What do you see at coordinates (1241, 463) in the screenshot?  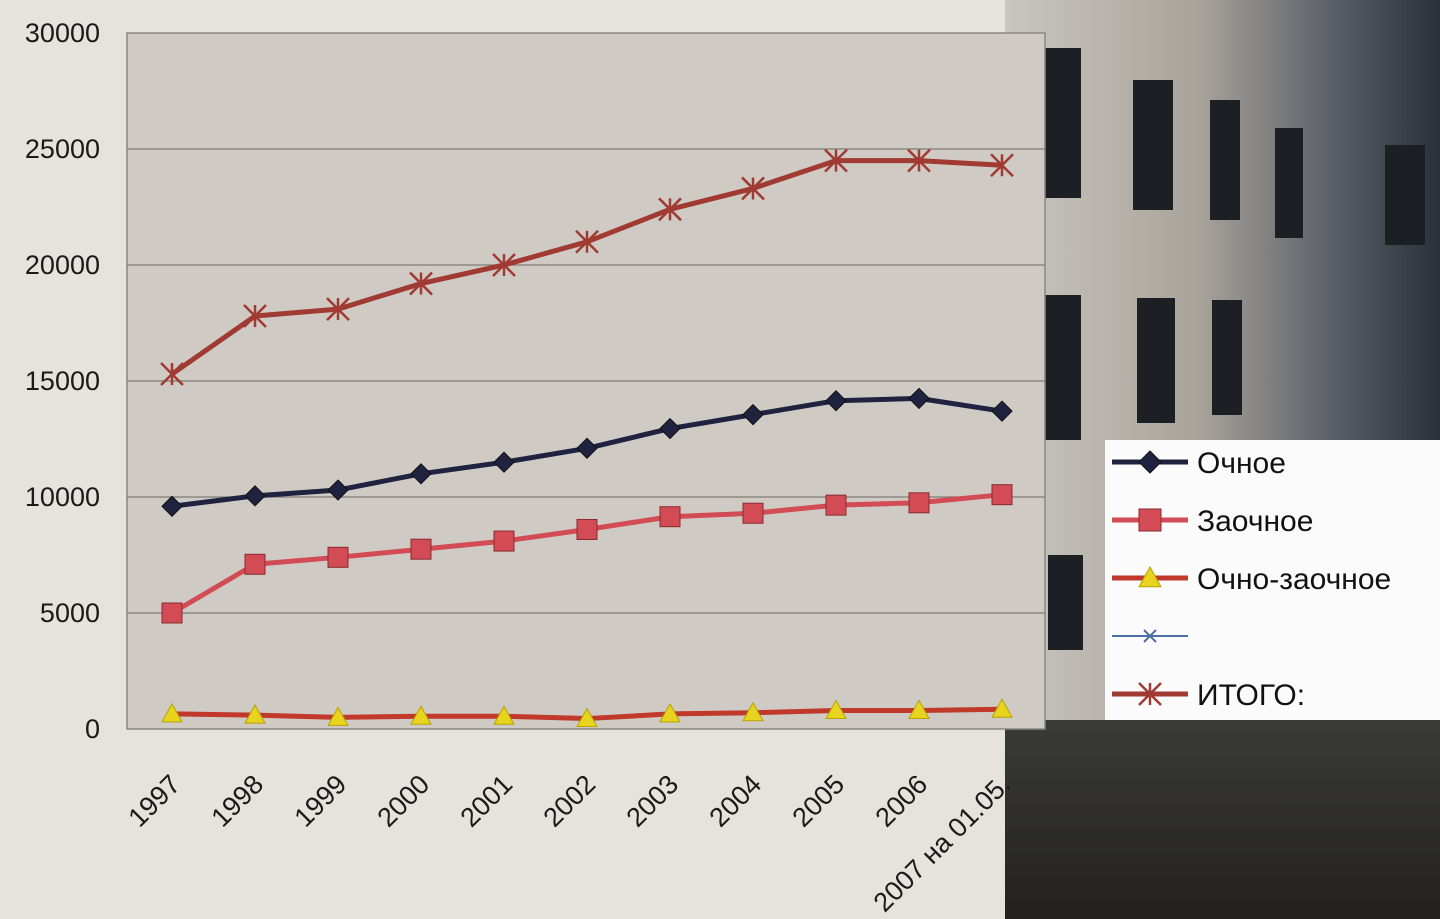 I see `legend-label: Очное` at bounding box center [1241, 463].